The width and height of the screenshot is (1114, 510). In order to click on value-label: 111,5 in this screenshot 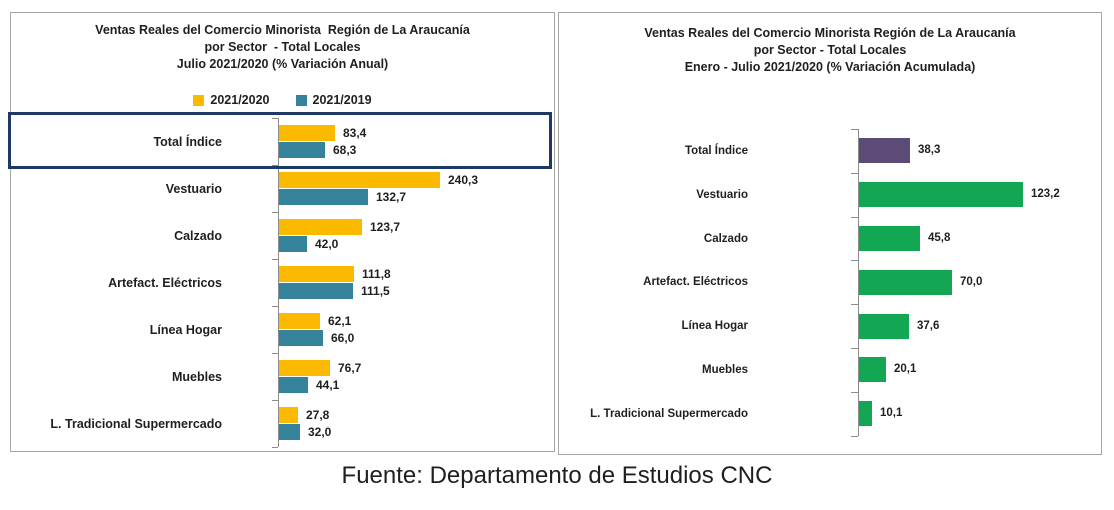, I will do `click(375, 291)`.